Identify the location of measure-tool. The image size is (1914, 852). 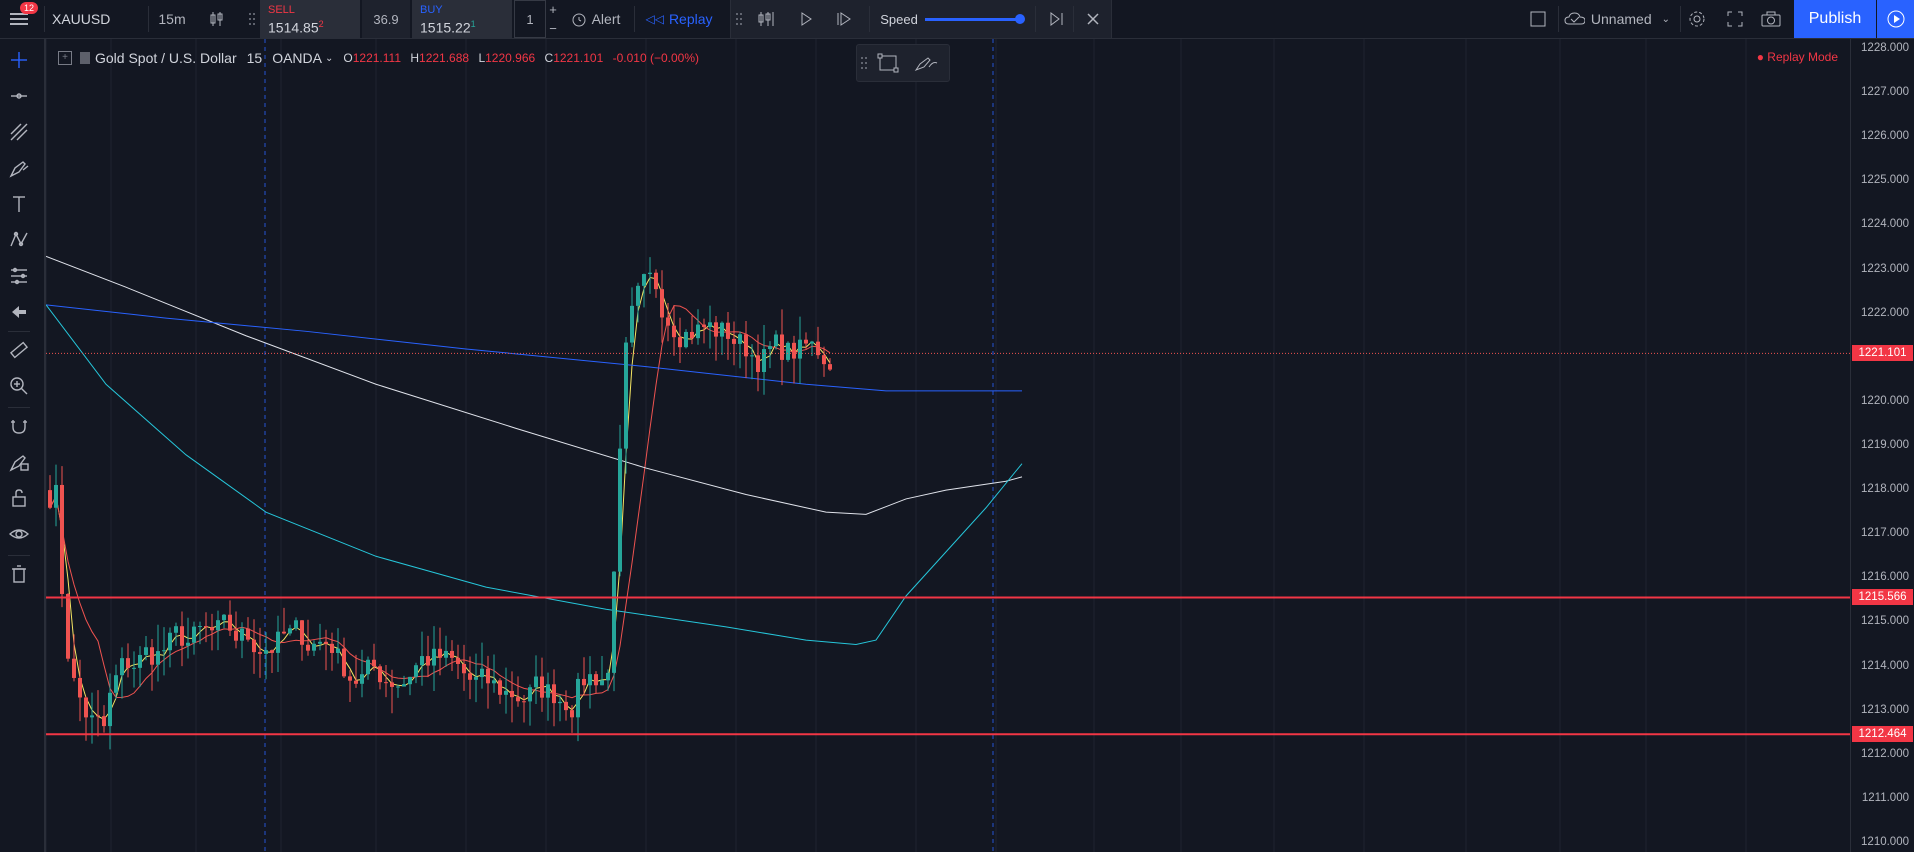
(19, 350).